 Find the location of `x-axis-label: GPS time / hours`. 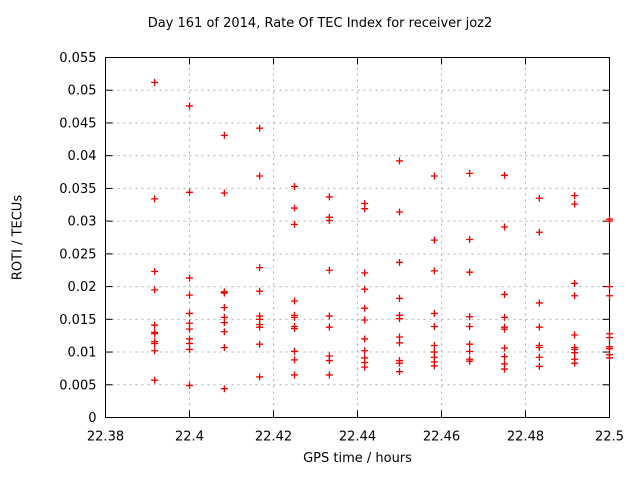

x-axis-label: GPS time / hours is located at coordinates (357, 458).